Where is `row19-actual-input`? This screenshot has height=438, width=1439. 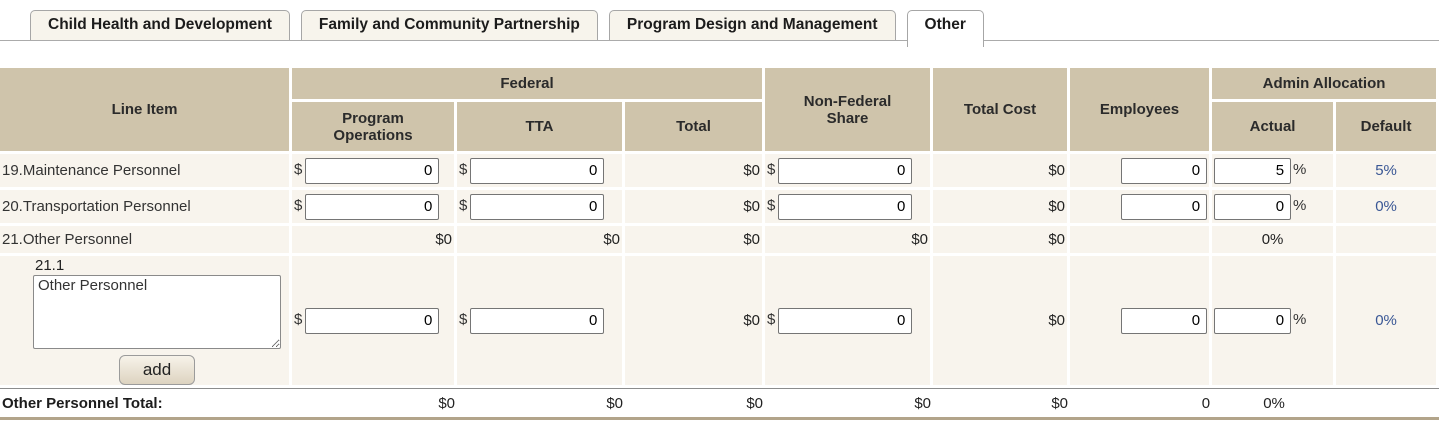 row19-actual-input is located at coordinates (1253, 170).